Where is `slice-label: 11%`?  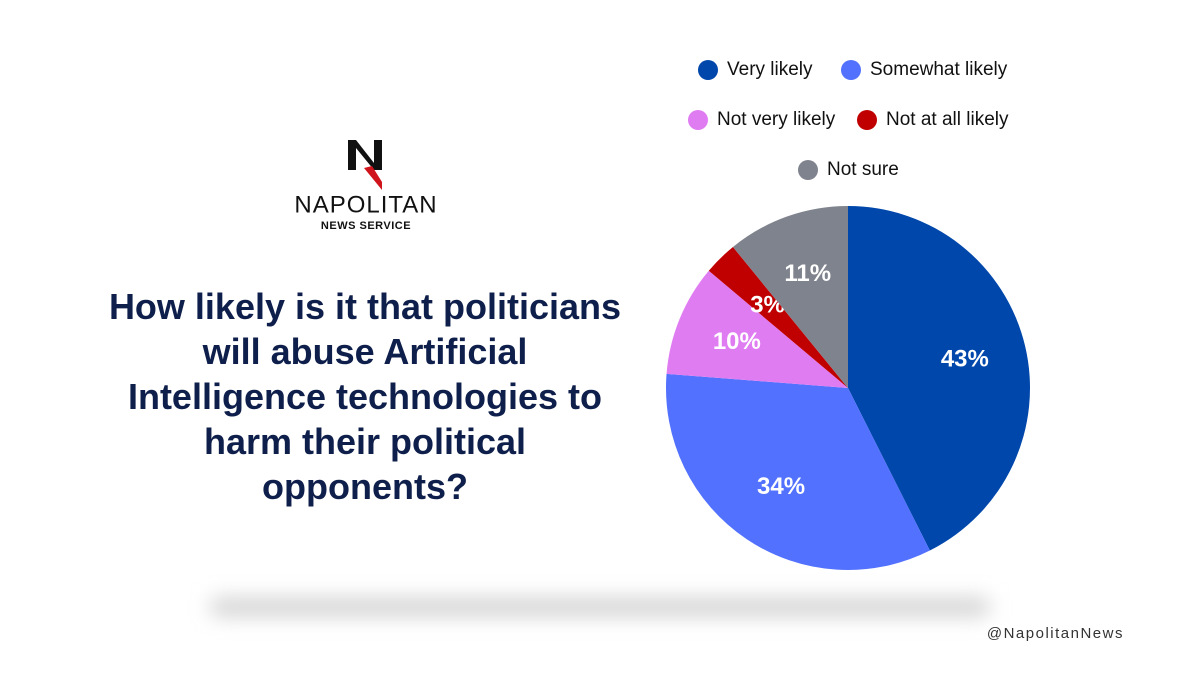 slice-label: 11% is located at coordinates (807, 273).